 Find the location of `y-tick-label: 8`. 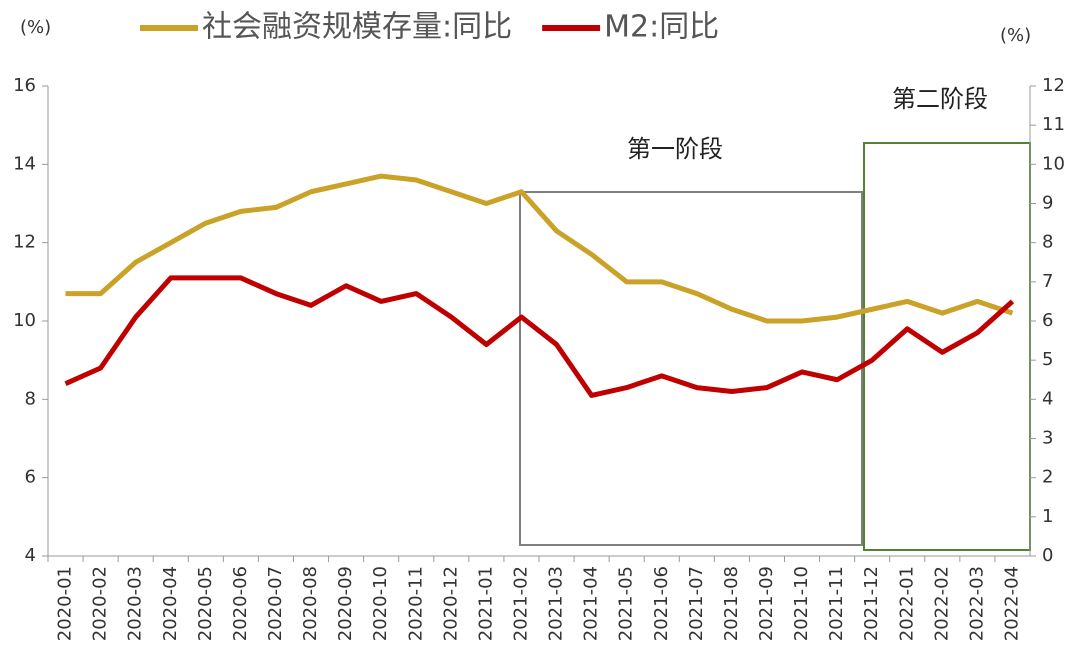

y-tick-label: 8 is located at coordinates (30, 398).